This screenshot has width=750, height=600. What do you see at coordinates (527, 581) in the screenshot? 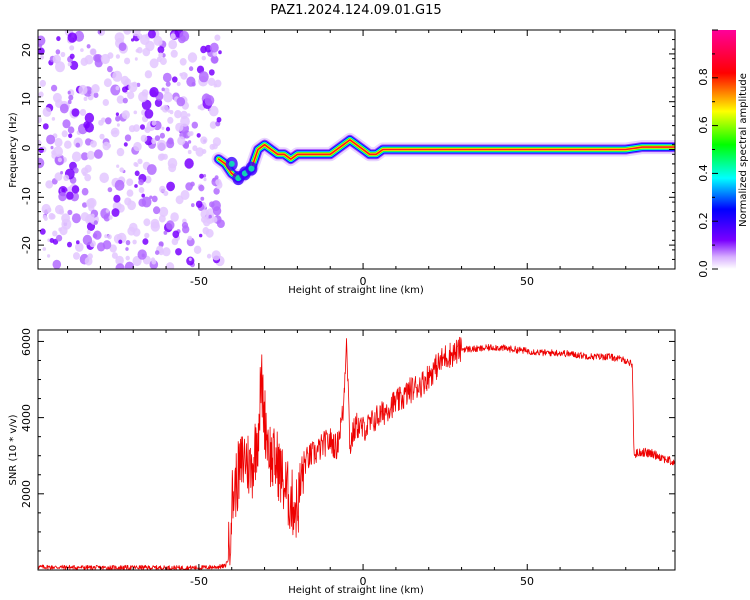
I see `bottom-x-tick-label: 50` at bounding box center [527, 581].